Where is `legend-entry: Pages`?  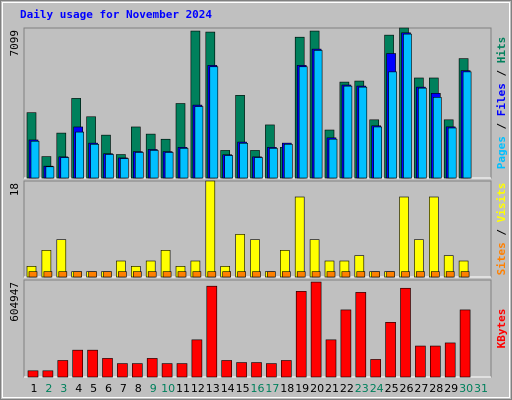
legend-entry: Pages is located at coordinates (501, 152).